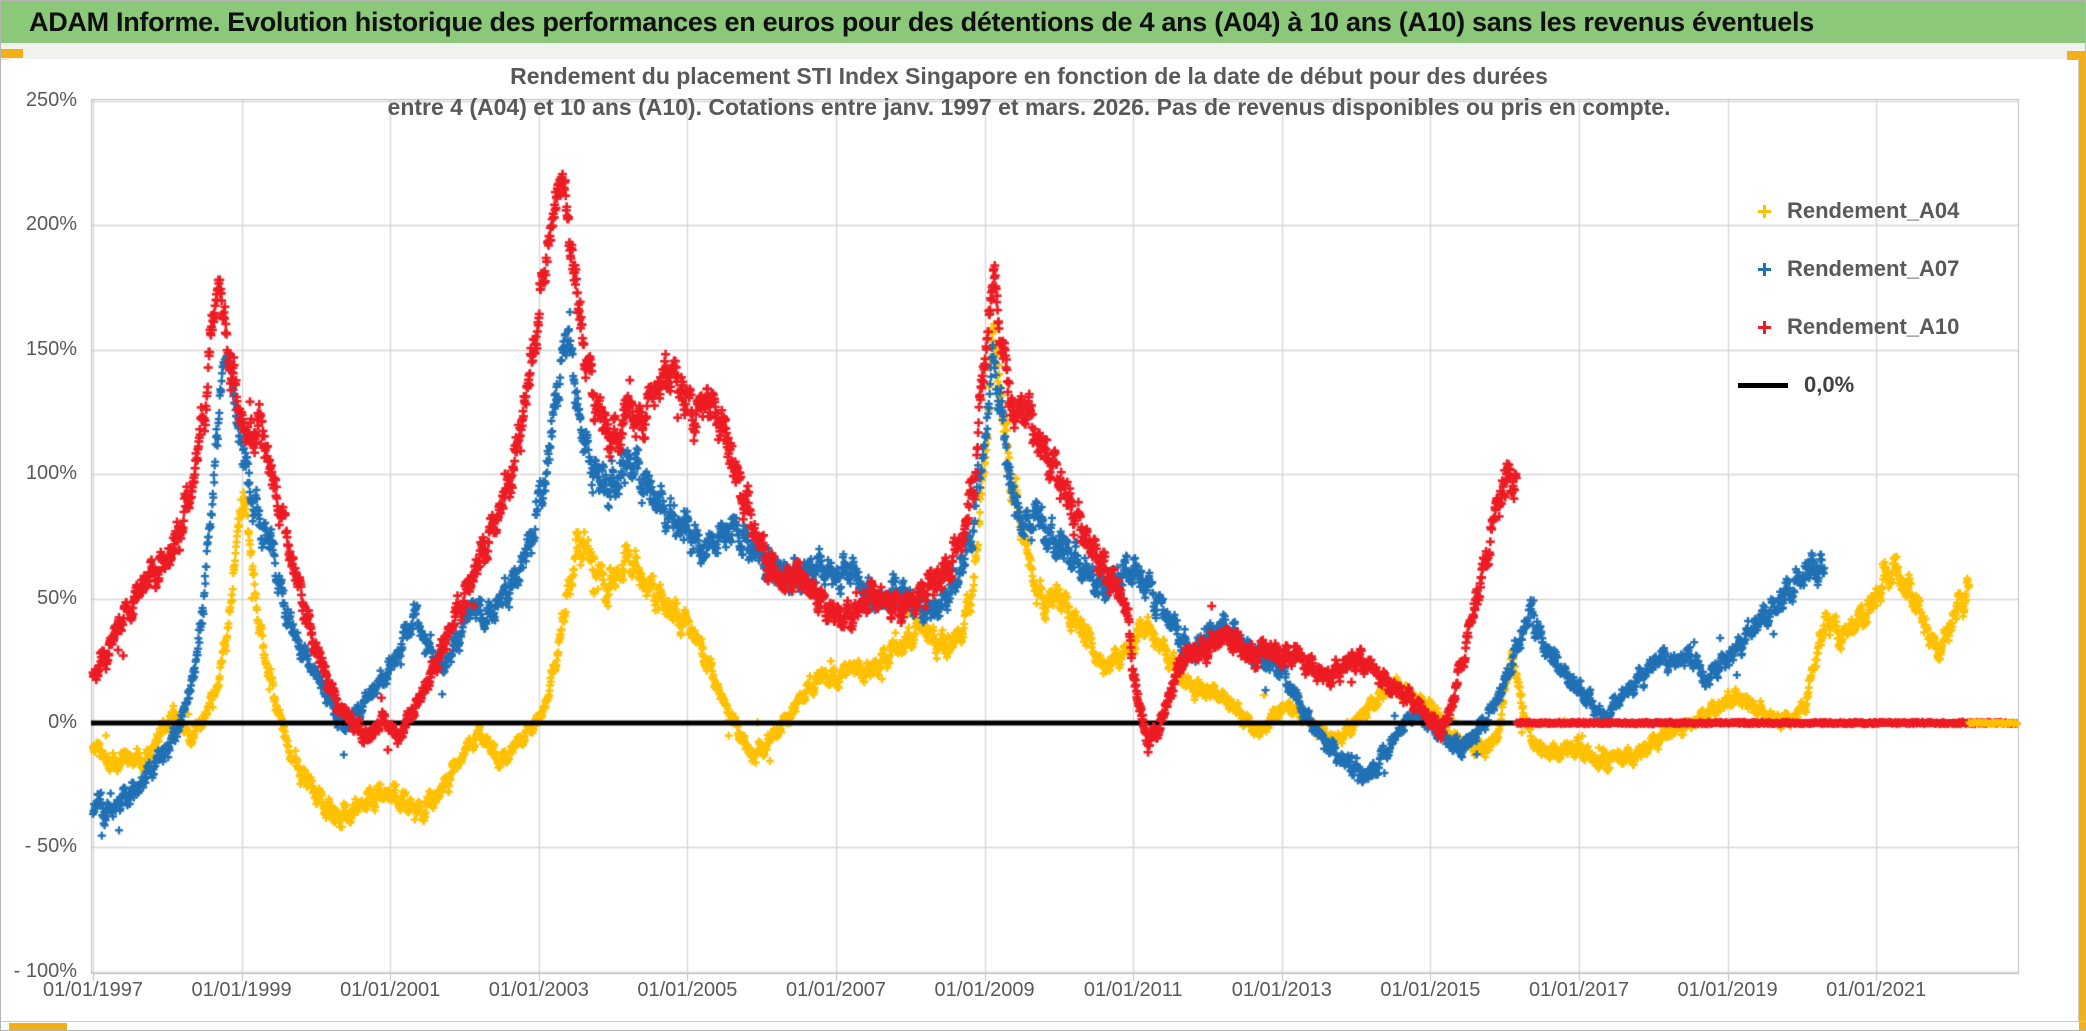 The height and width of the screenshot is (1031, 2086). What do you see at coordinates (51, 224) in the screenshot?
I see `y-axis-tick-label: 200%` at bounding box center [51, 224].